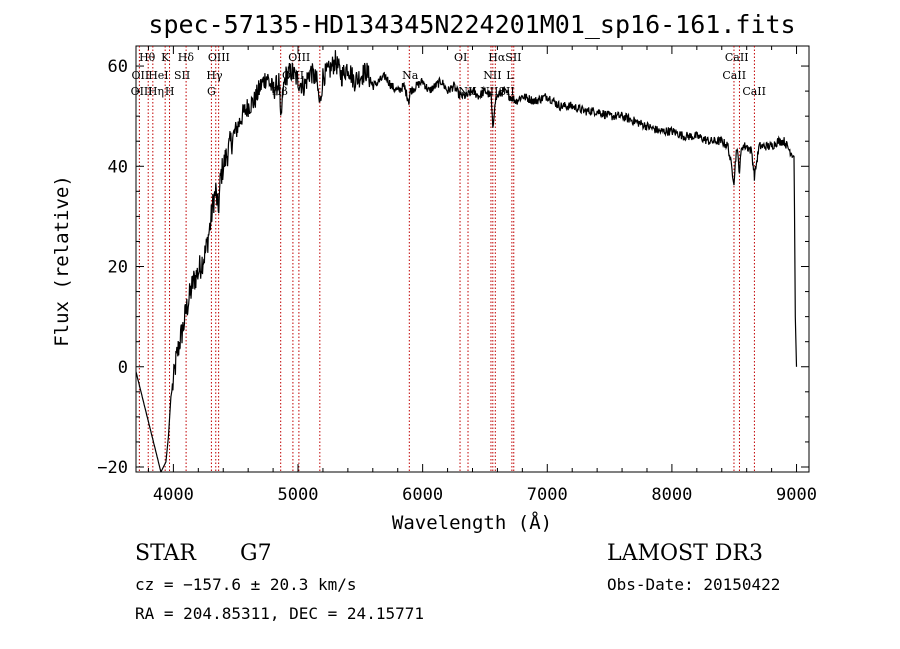 The height and width of the screenshot is (649, 900). Describe the element at coordinates (460, 57) in the screenshot. I see `line-label-5: OI` at that location.